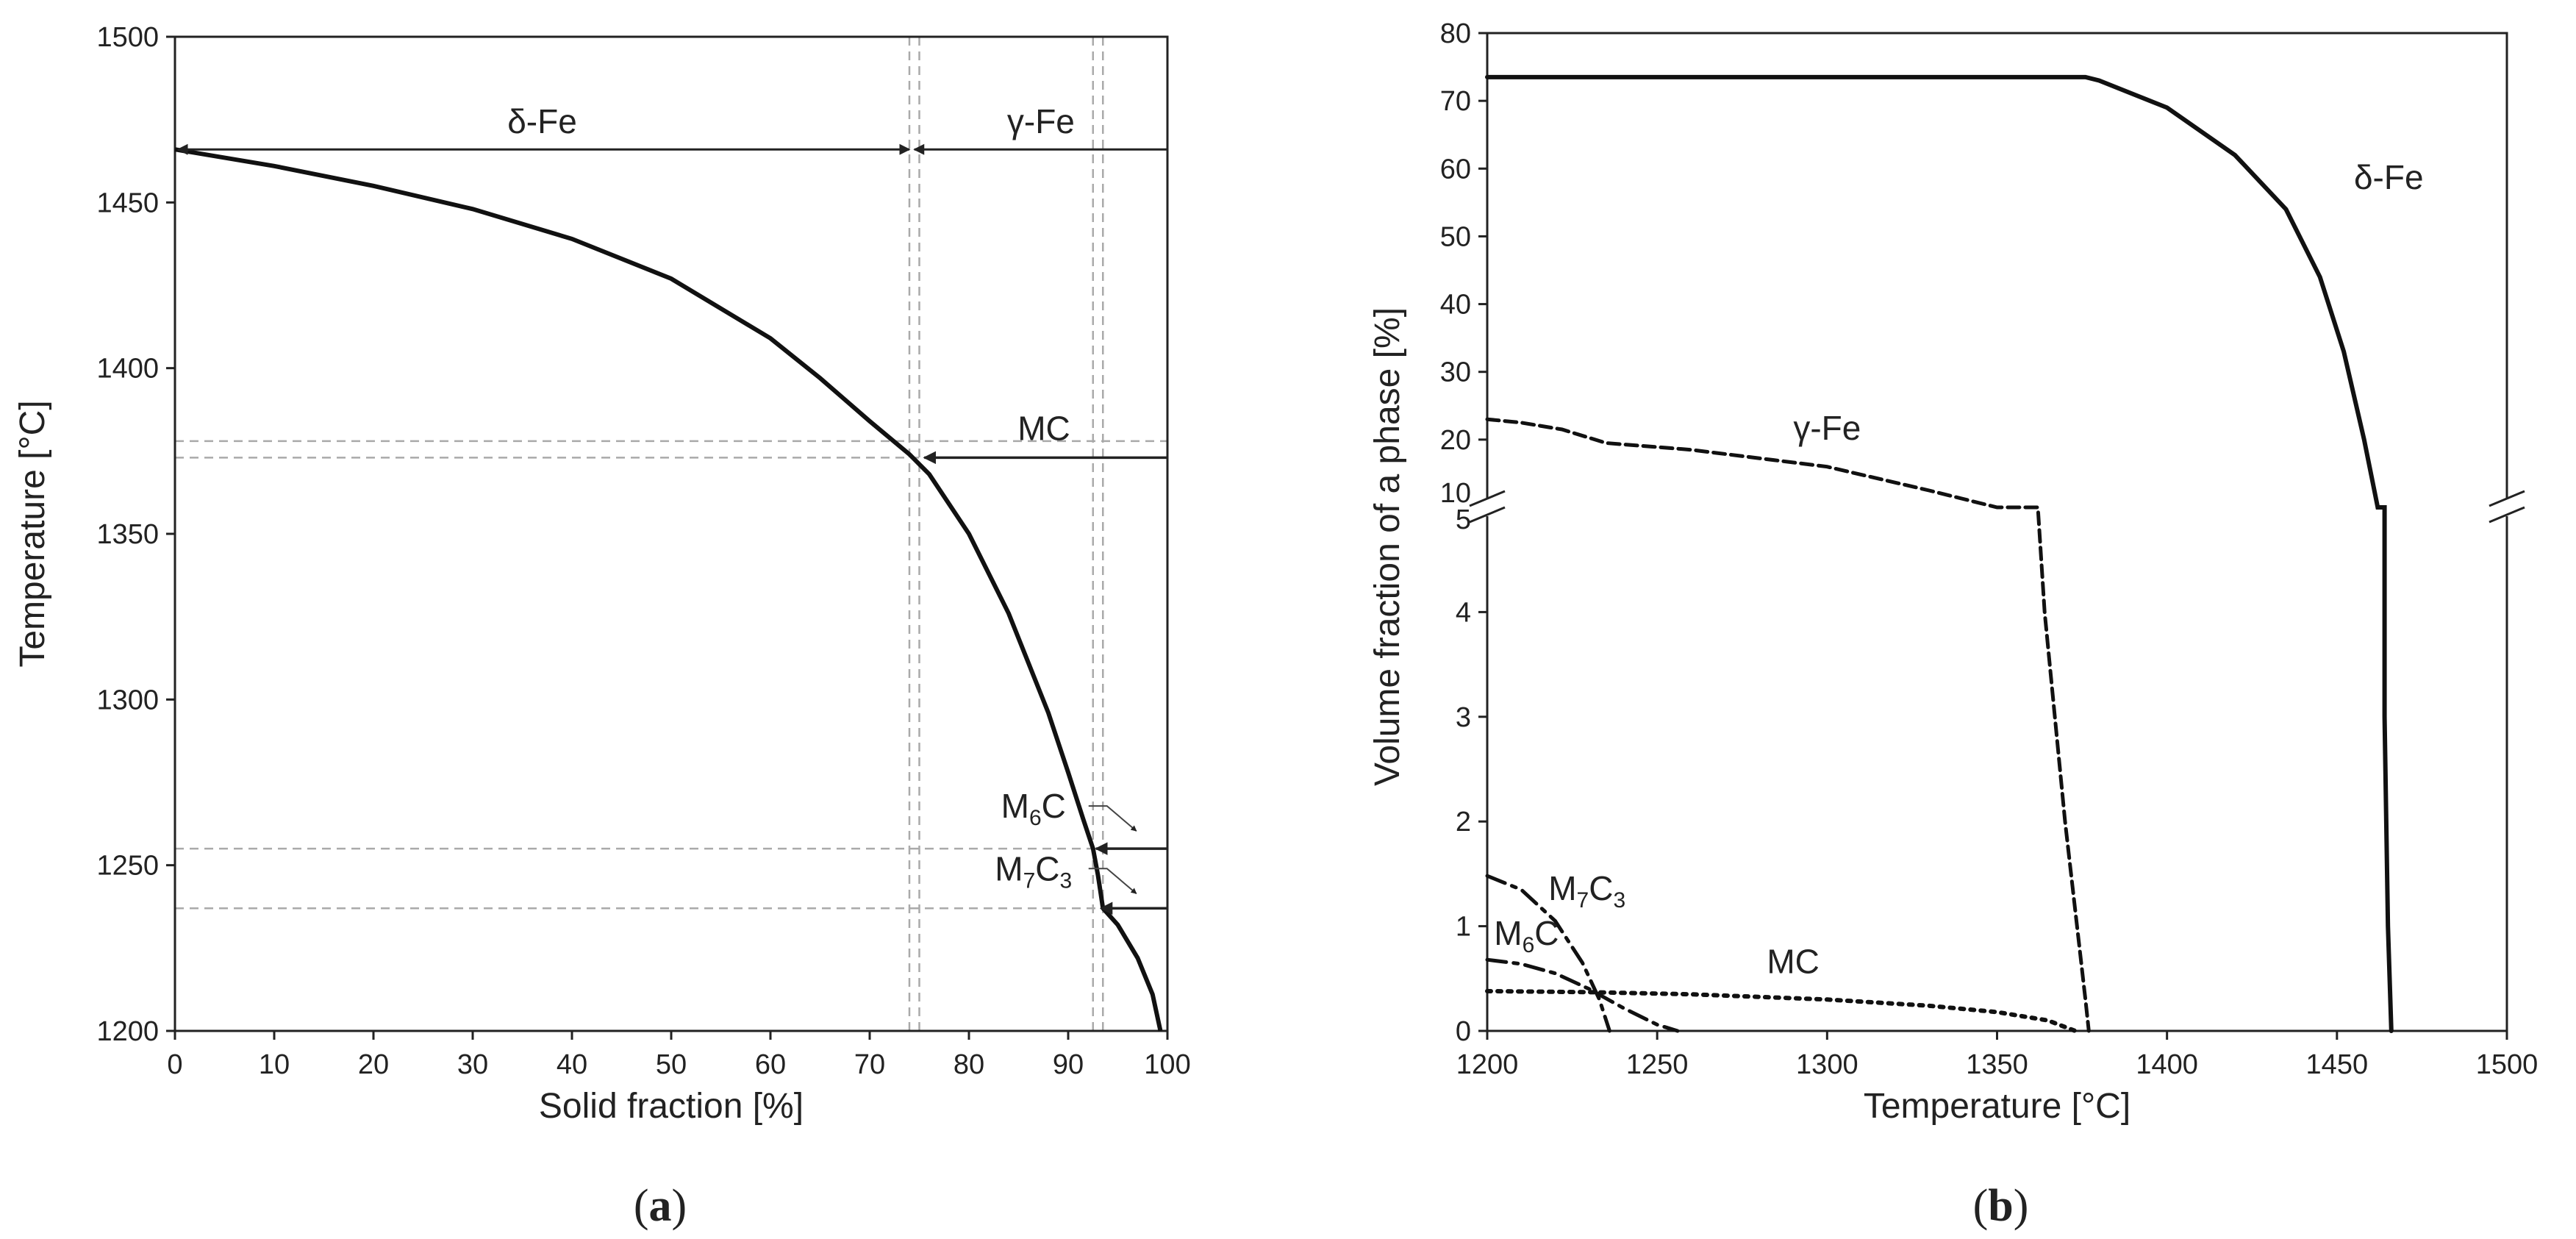 The width and height of the screenshot is (2576, 1239). I want to click on panel-a-arrow-m6c-pointer, so click(1112, 818).